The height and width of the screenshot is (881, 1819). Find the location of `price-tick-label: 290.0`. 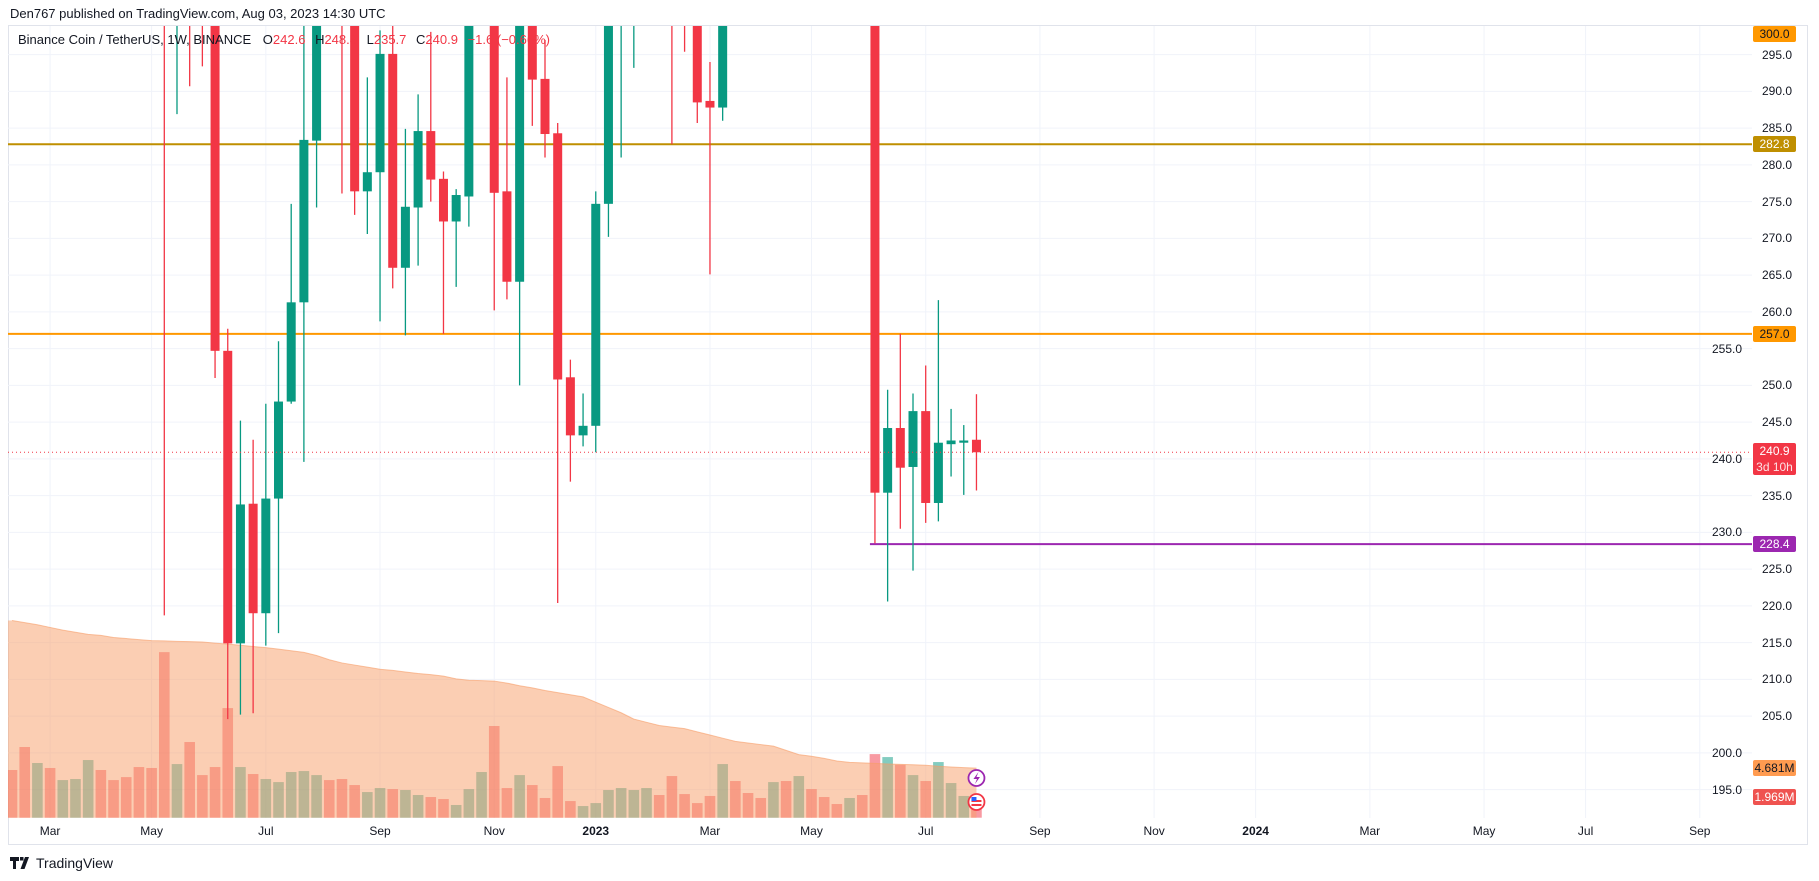

price-tick-label: 290.0 is located at coordinates (1777, 91).